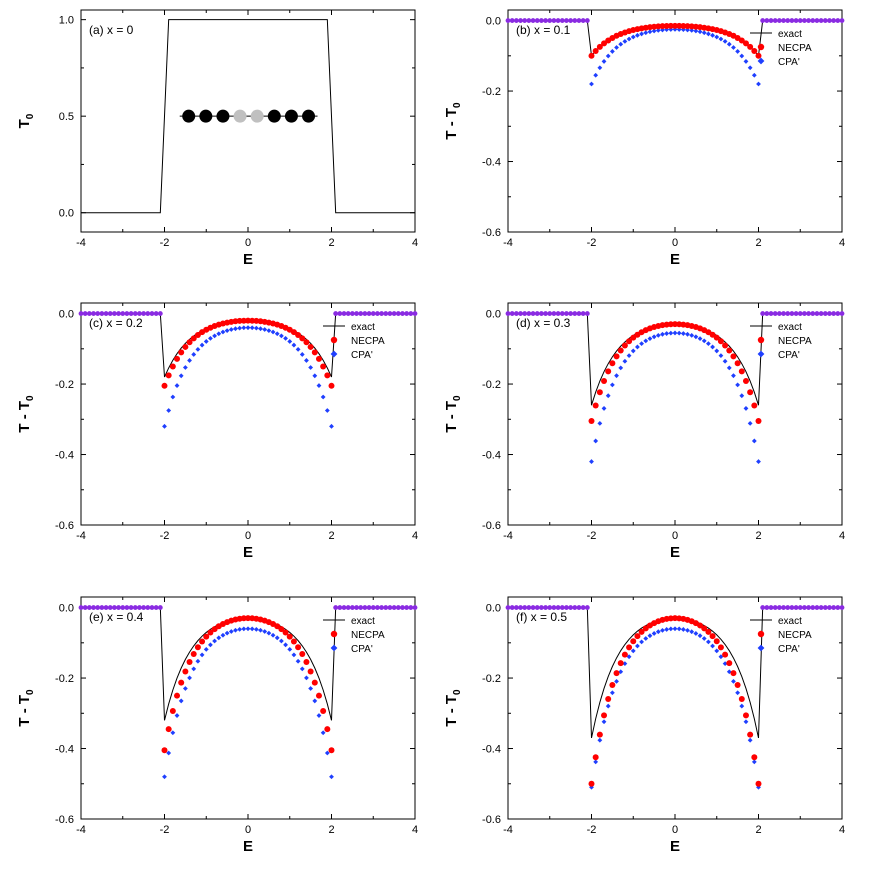  Describe the element at coordinates (26, 414) in the screenshot. I see `y-axis-title: T - T0` at that location.